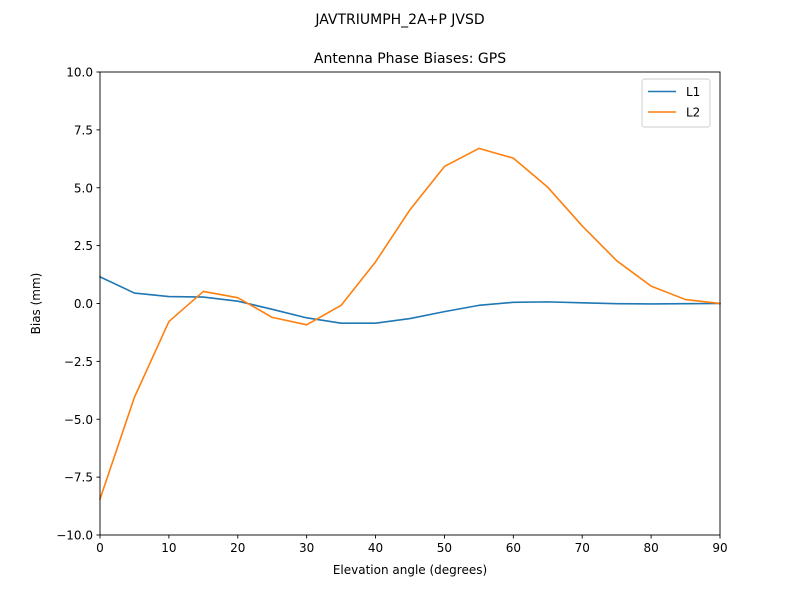 The height and width of the screenshot is (600, 800). I want to click on y-axis-label: Bias (mm), so click(36, 304).